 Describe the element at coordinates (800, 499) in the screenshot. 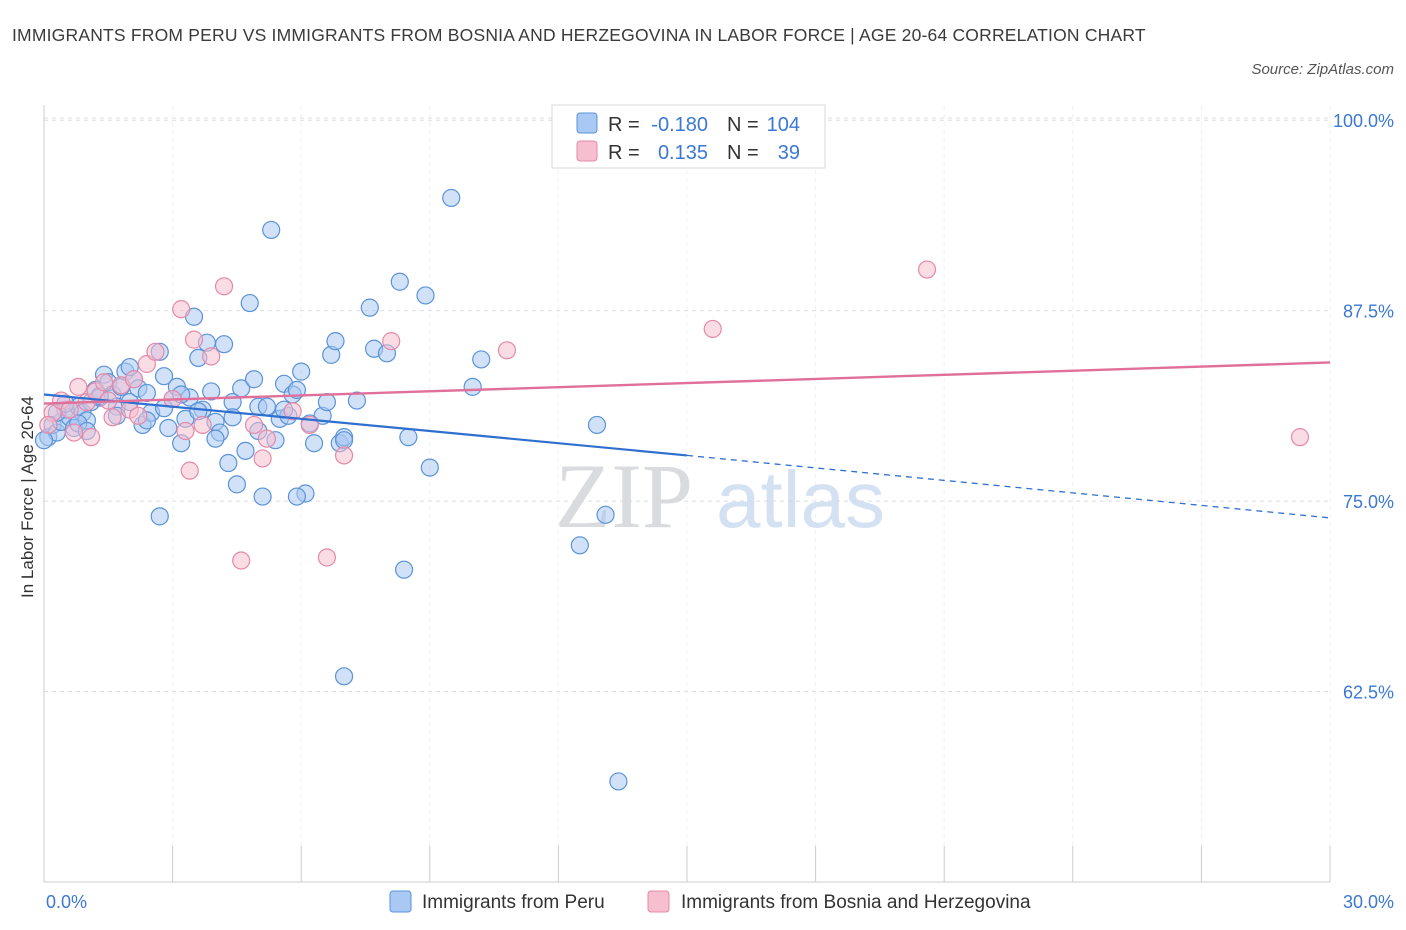

I see `watermark-atlas: atlas` at that location.